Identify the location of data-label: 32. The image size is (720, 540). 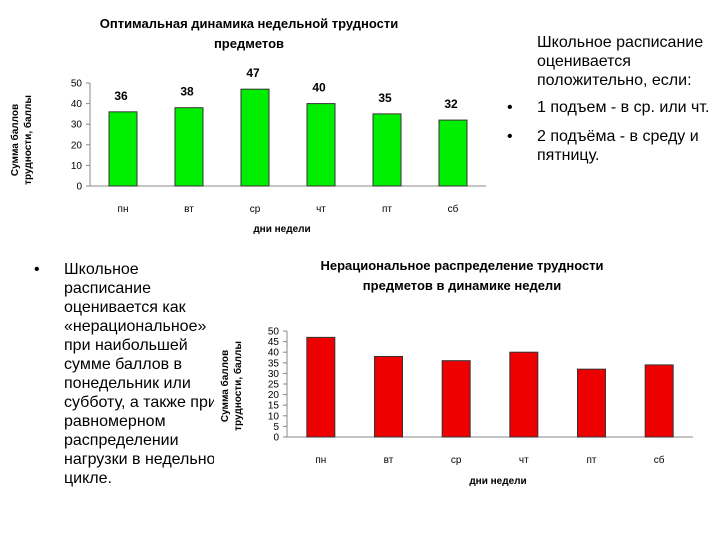
(451, 104).